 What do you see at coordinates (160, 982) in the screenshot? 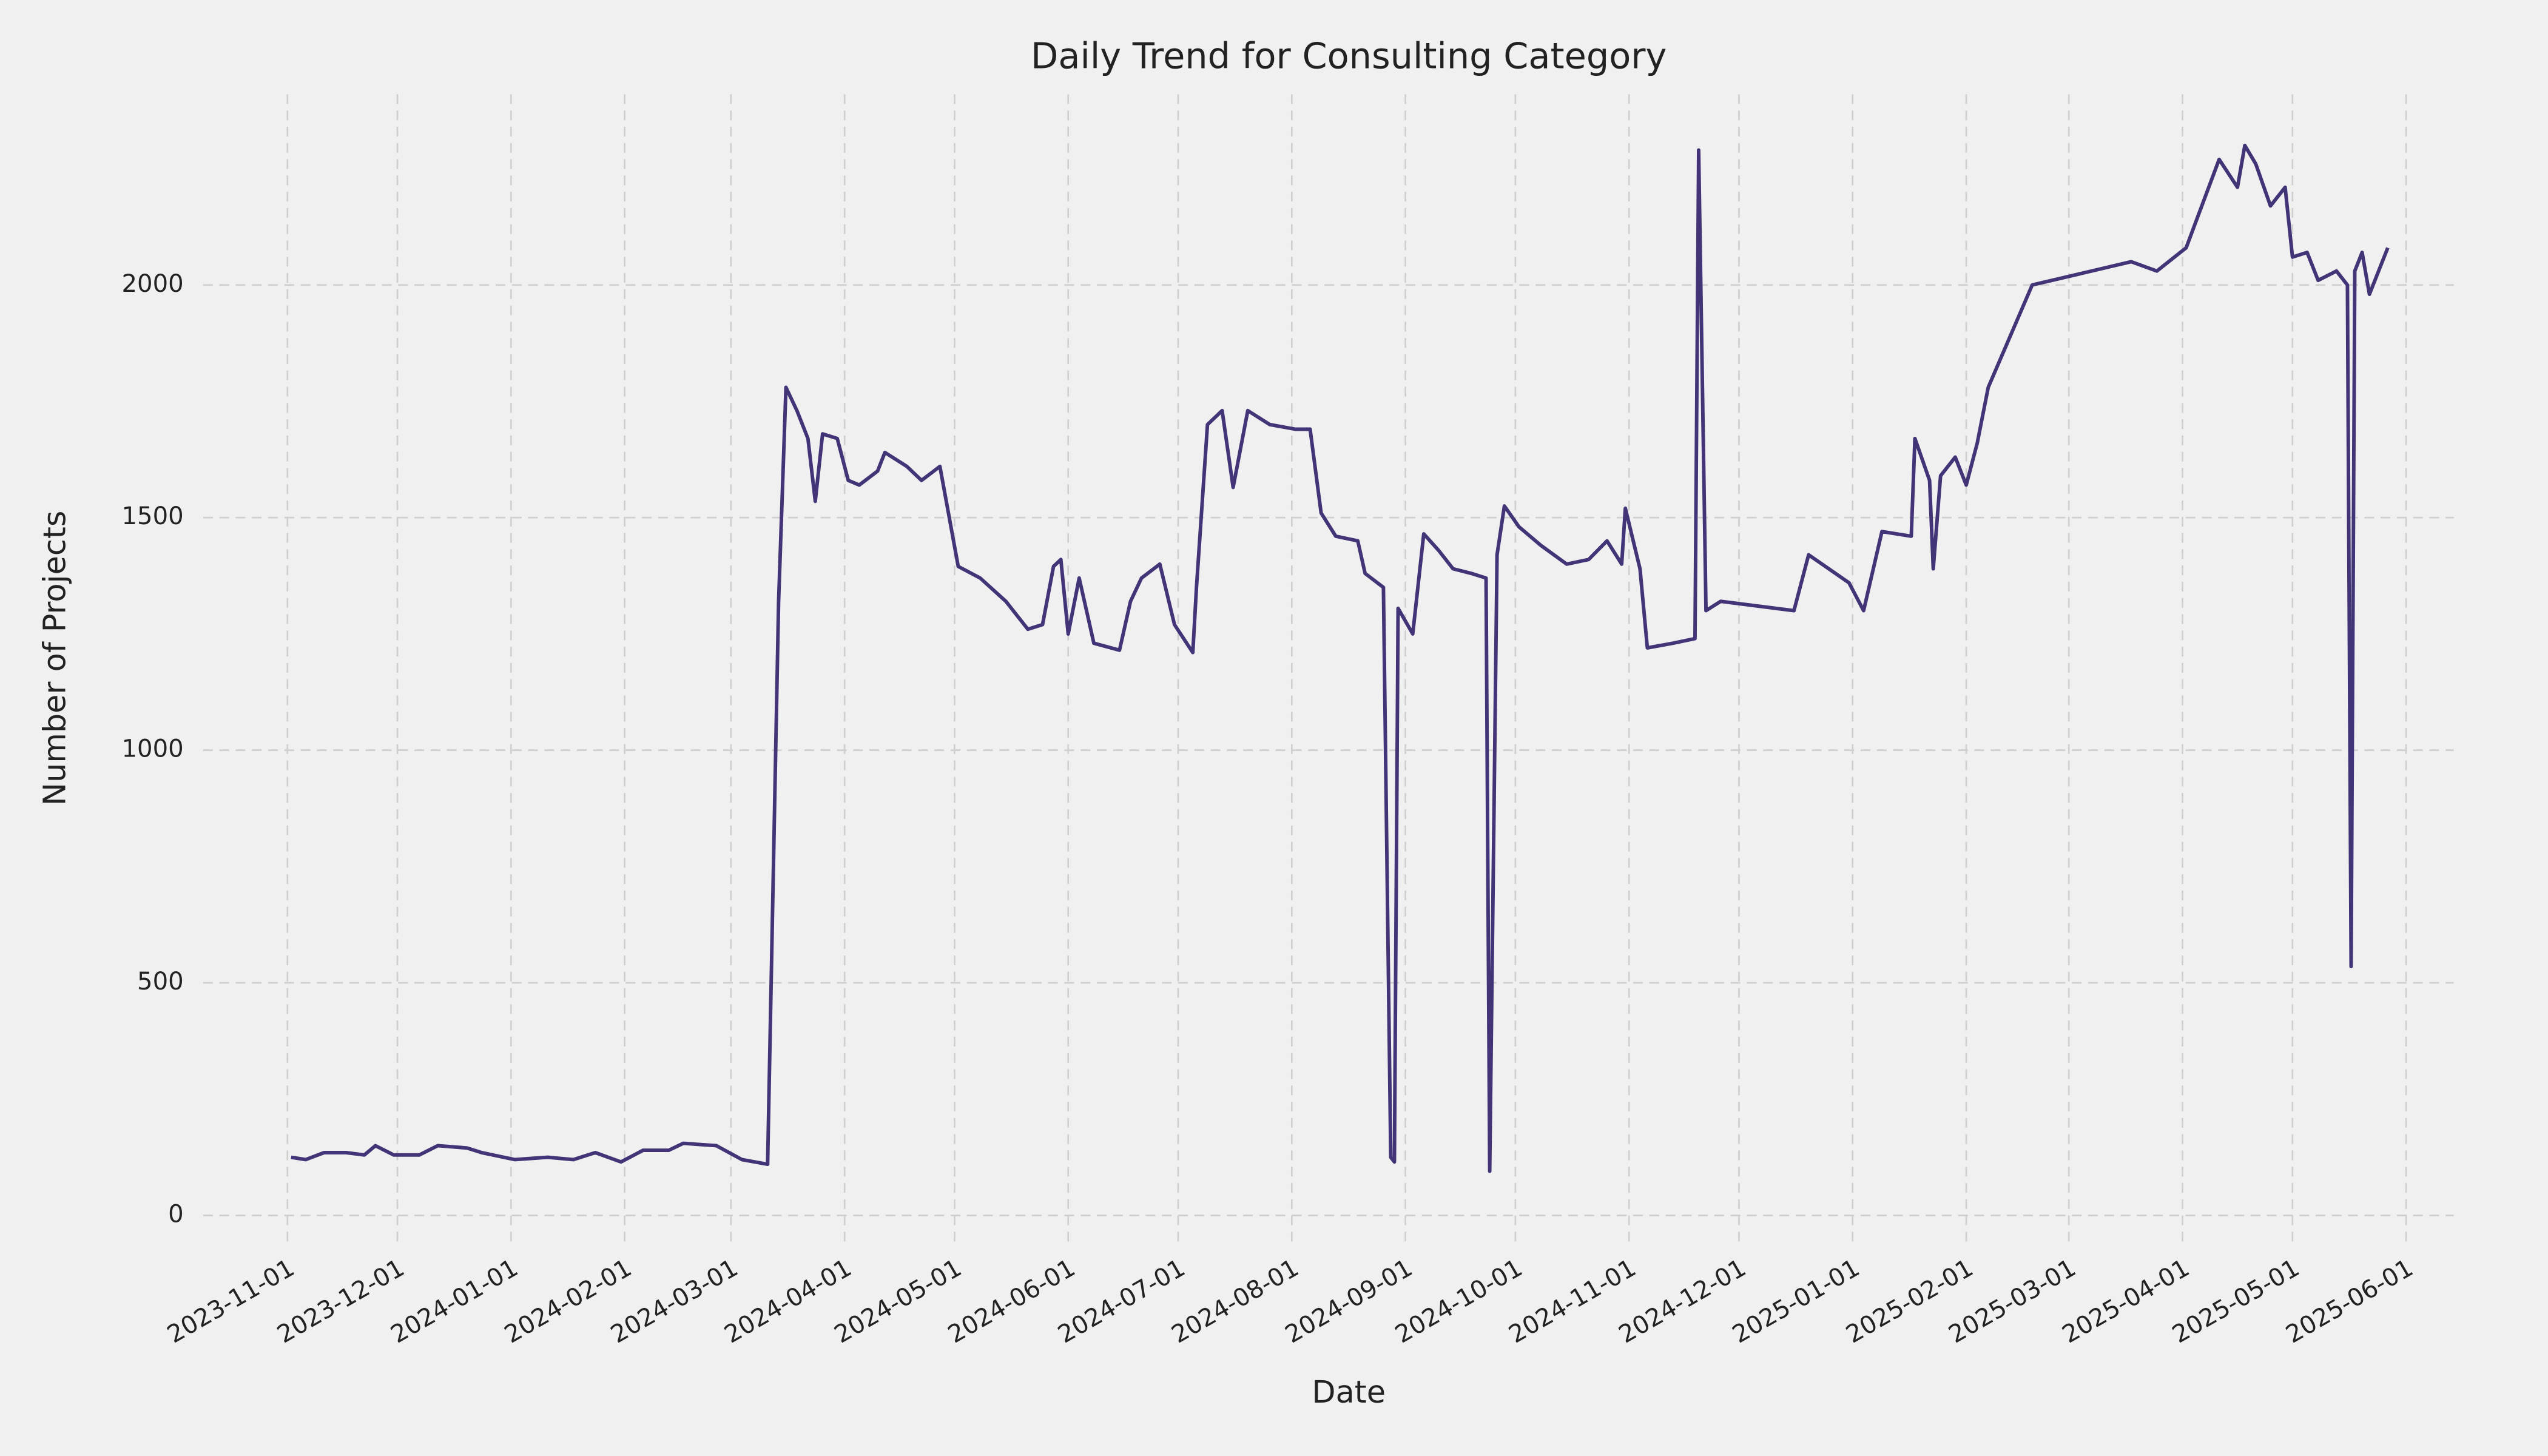
I see `y-tick-label: 500` at bounding box center [160, 982].